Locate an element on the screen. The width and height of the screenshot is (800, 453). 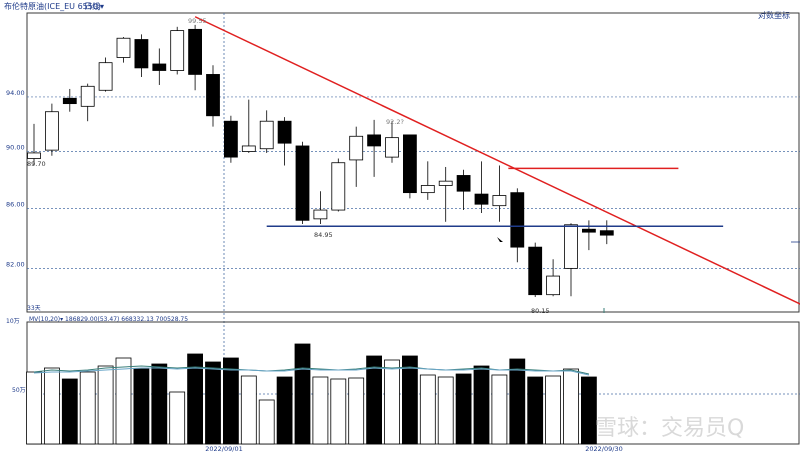
x-tick-label: 2022/09/01 is located at coordinates (223, 449).